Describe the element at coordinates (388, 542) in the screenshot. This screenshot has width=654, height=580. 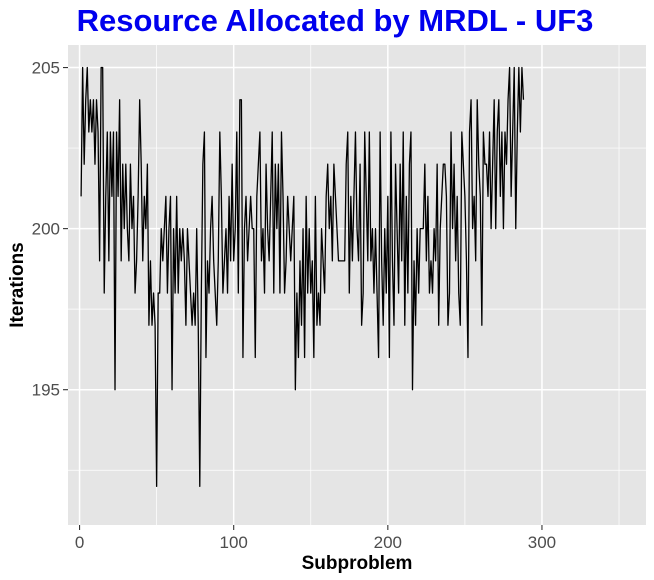
I see `x-tick-label: 200` at that location.